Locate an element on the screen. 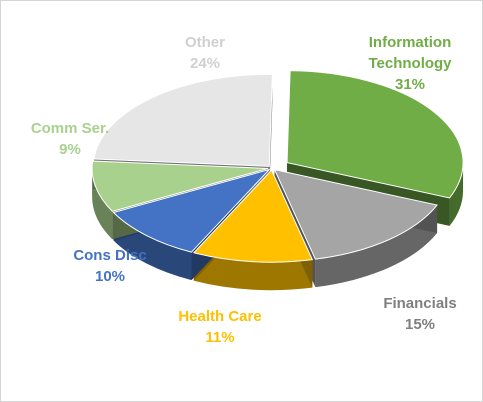 This screenshot has width=483, height=402. pie-label-value: 15% is located at coordinates (420, 324).